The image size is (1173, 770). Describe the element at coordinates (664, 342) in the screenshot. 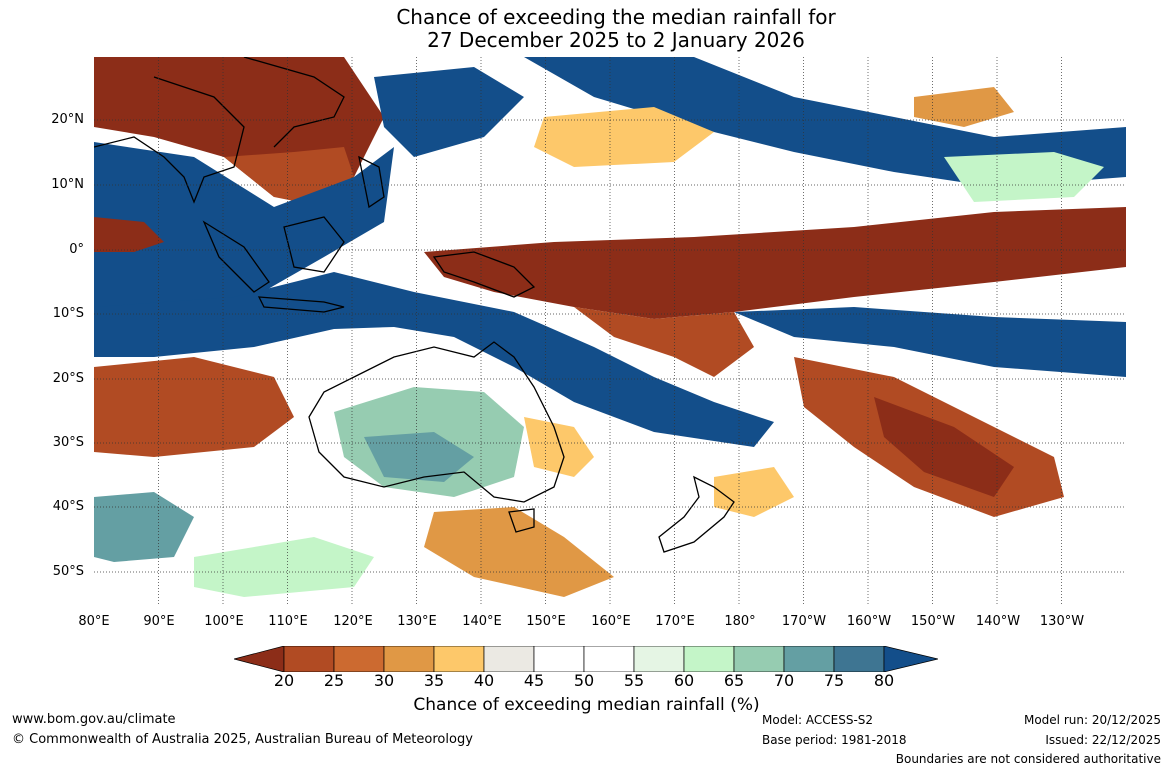

I see `region-dry-equatorial-edge` at that location.